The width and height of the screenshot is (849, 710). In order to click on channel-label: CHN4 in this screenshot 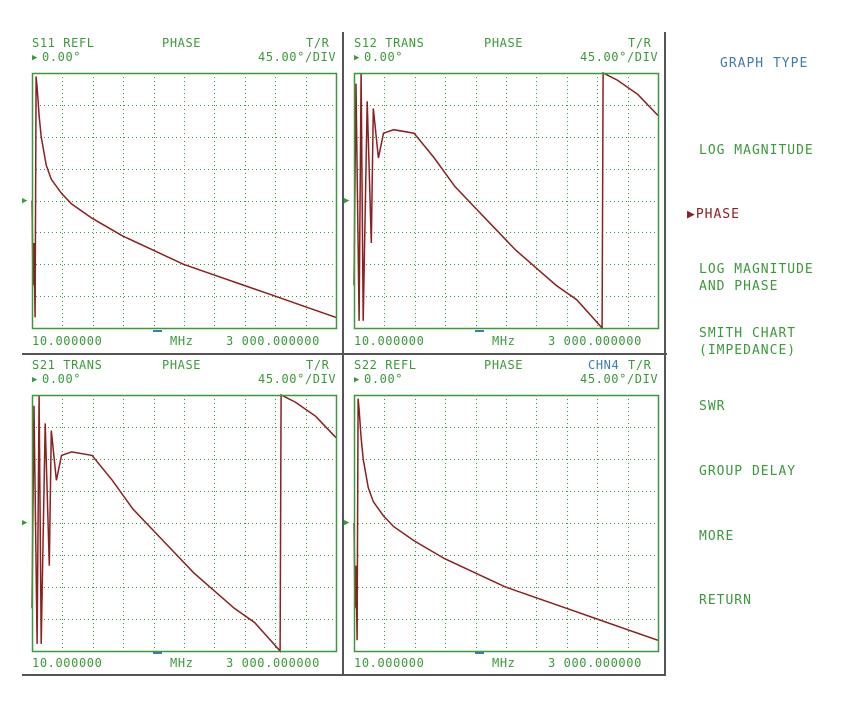, I will do `click(604, 365)`.